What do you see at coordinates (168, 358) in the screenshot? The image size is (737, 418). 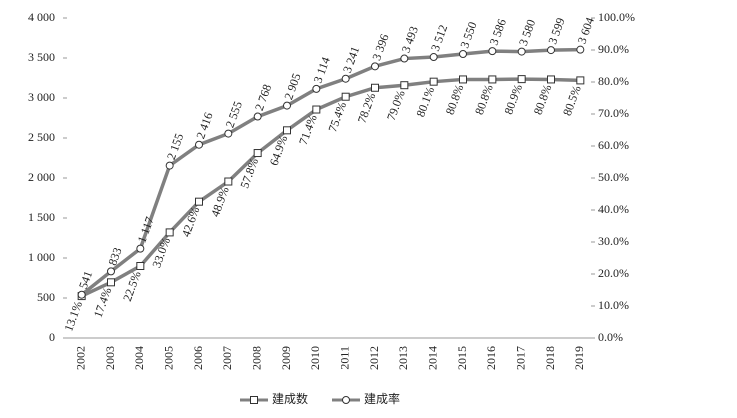 I see `x-tick-label: 2005` at bounding box center [168, 358].